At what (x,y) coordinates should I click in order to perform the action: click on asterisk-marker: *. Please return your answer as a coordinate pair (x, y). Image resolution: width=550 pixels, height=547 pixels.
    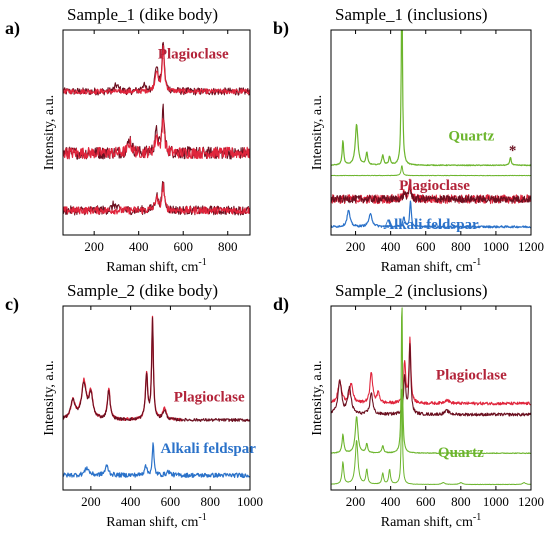
    Looking at the image, I should click on (513, 151).